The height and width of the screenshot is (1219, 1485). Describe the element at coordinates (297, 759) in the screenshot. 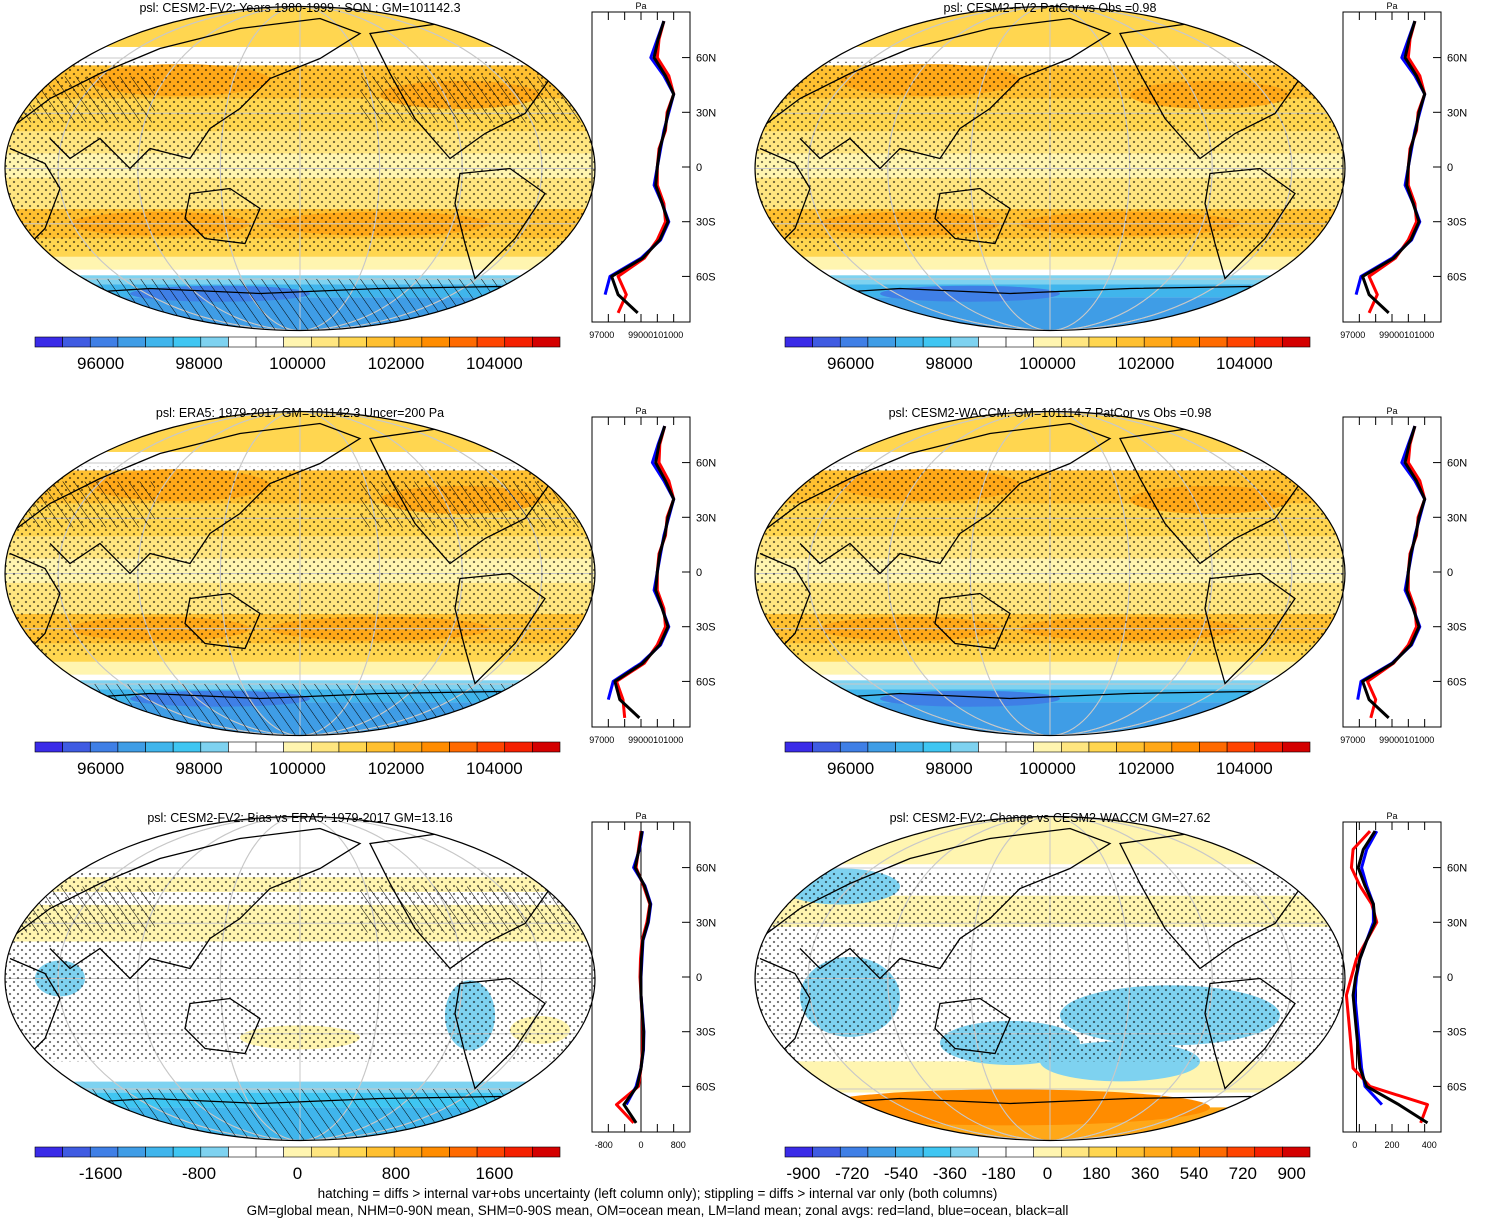

I see `colorbar-3: 96000 98000 100000 102000 104000` at that location.